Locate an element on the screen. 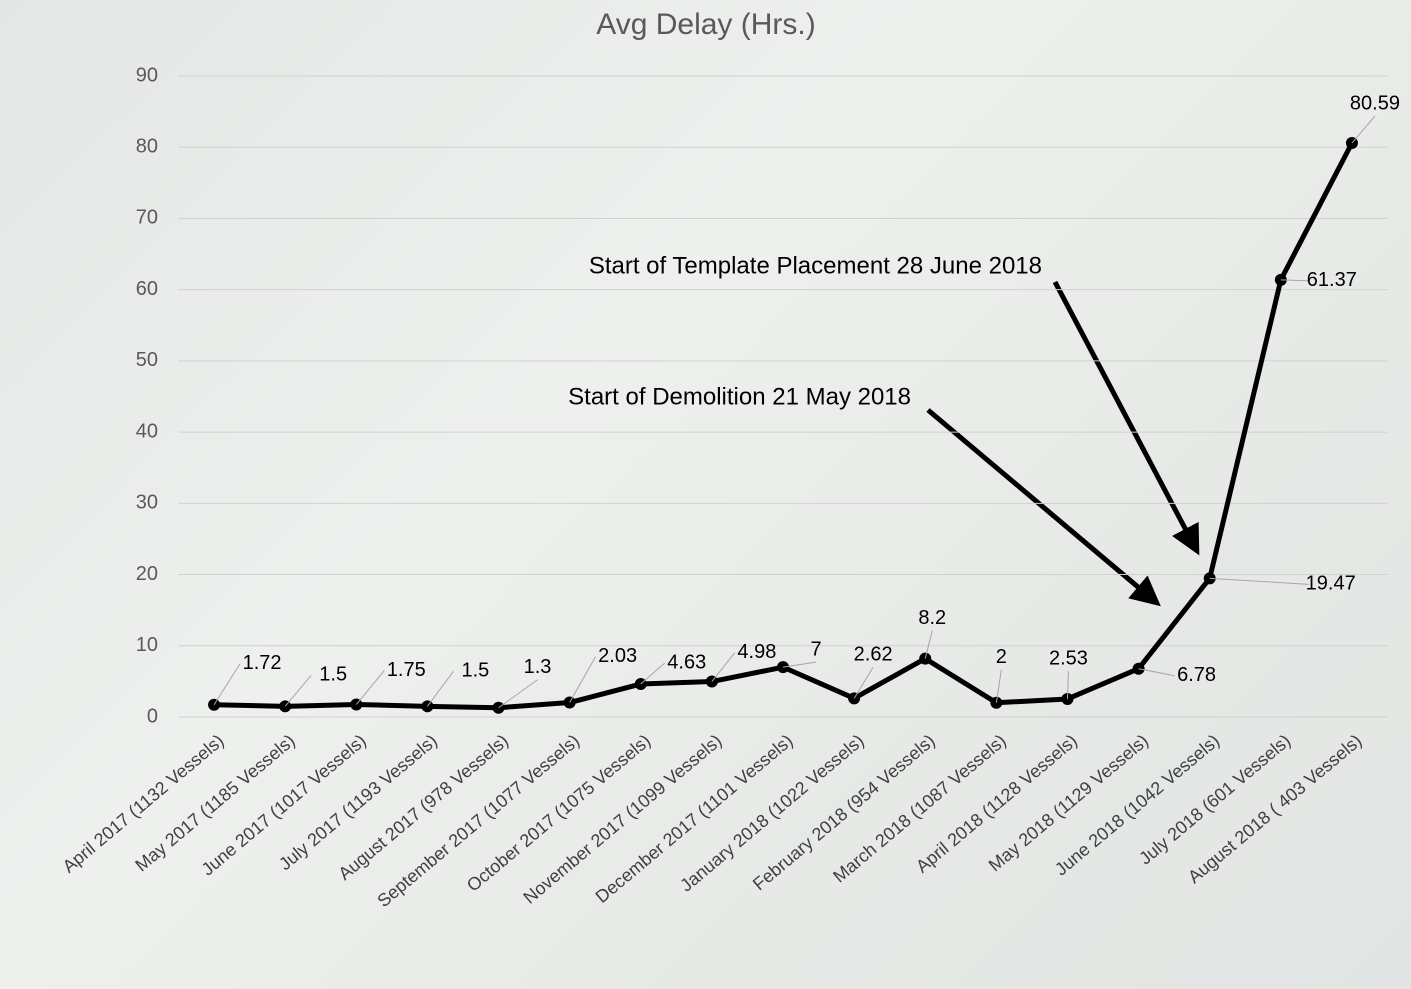 Image resolution: width=1411 pixels, height=989 pixels. y-tick-label: 50 is located at coordinates (147, 360).